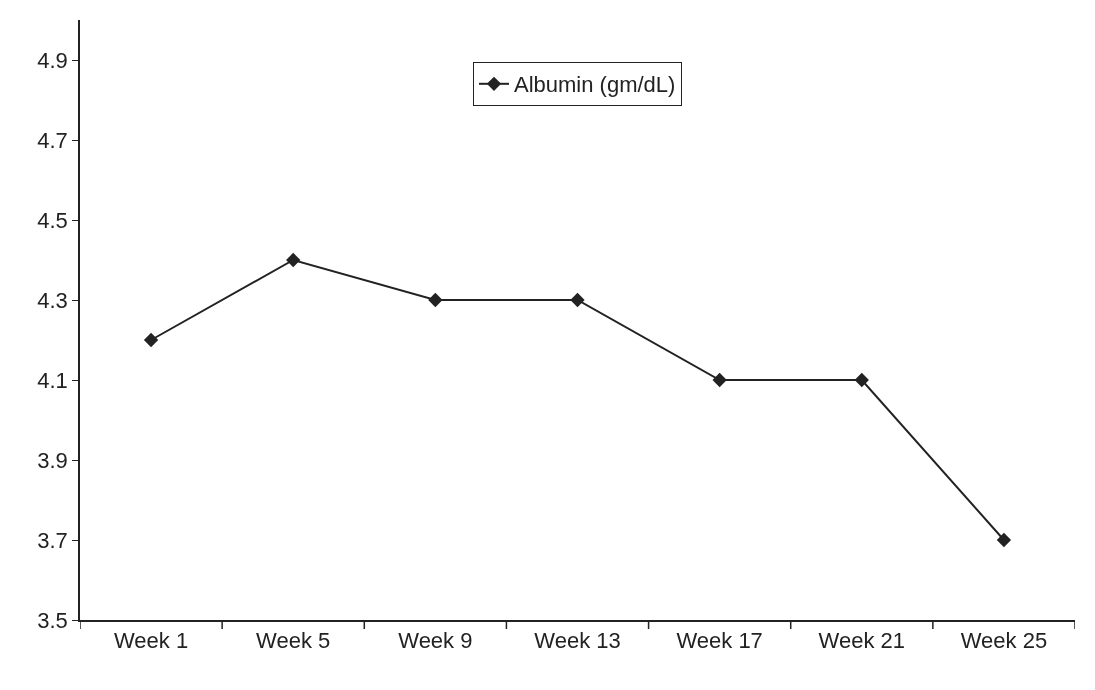 The height and width of the screenshot is (690, 1095). What do you see at coordinates (52, 620) in the screenshot?
I see `y-tick-label: 3.5` at bounding box center [52, 620].